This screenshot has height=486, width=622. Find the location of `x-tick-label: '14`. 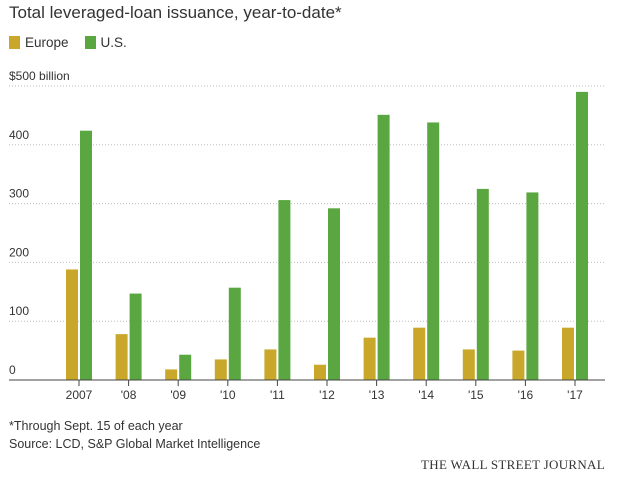

x-tick-label: '14 is located at coordinates (426, 395).